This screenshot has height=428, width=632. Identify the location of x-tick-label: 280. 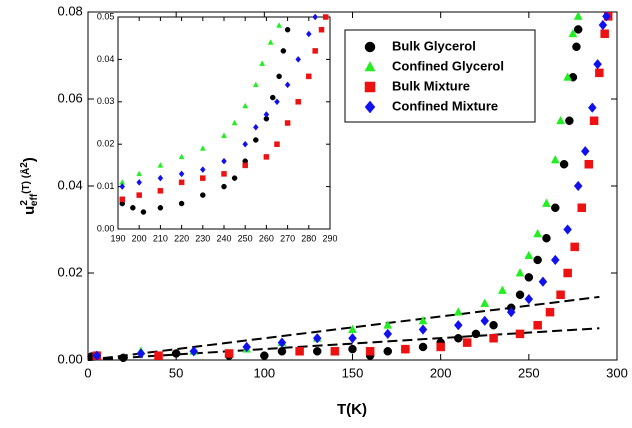
(308, 238).